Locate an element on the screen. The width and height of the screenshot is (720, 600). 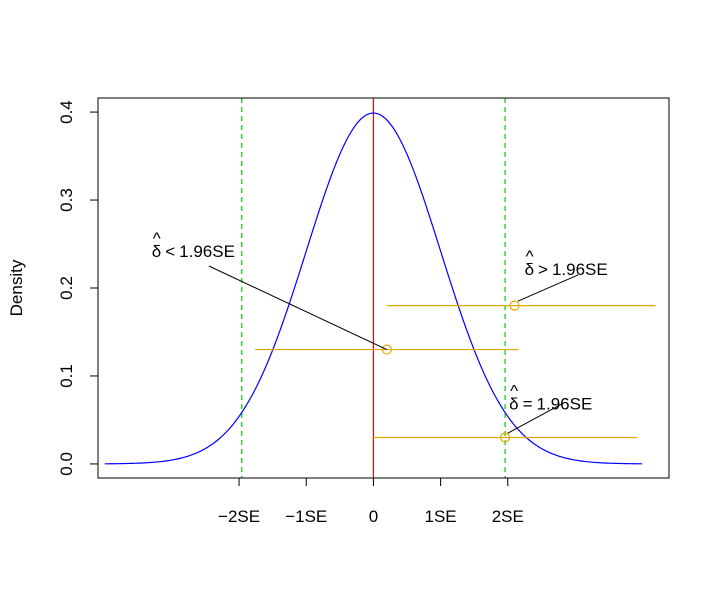
x-tick-label-4: 2SE is located at coordinates (508, 516).